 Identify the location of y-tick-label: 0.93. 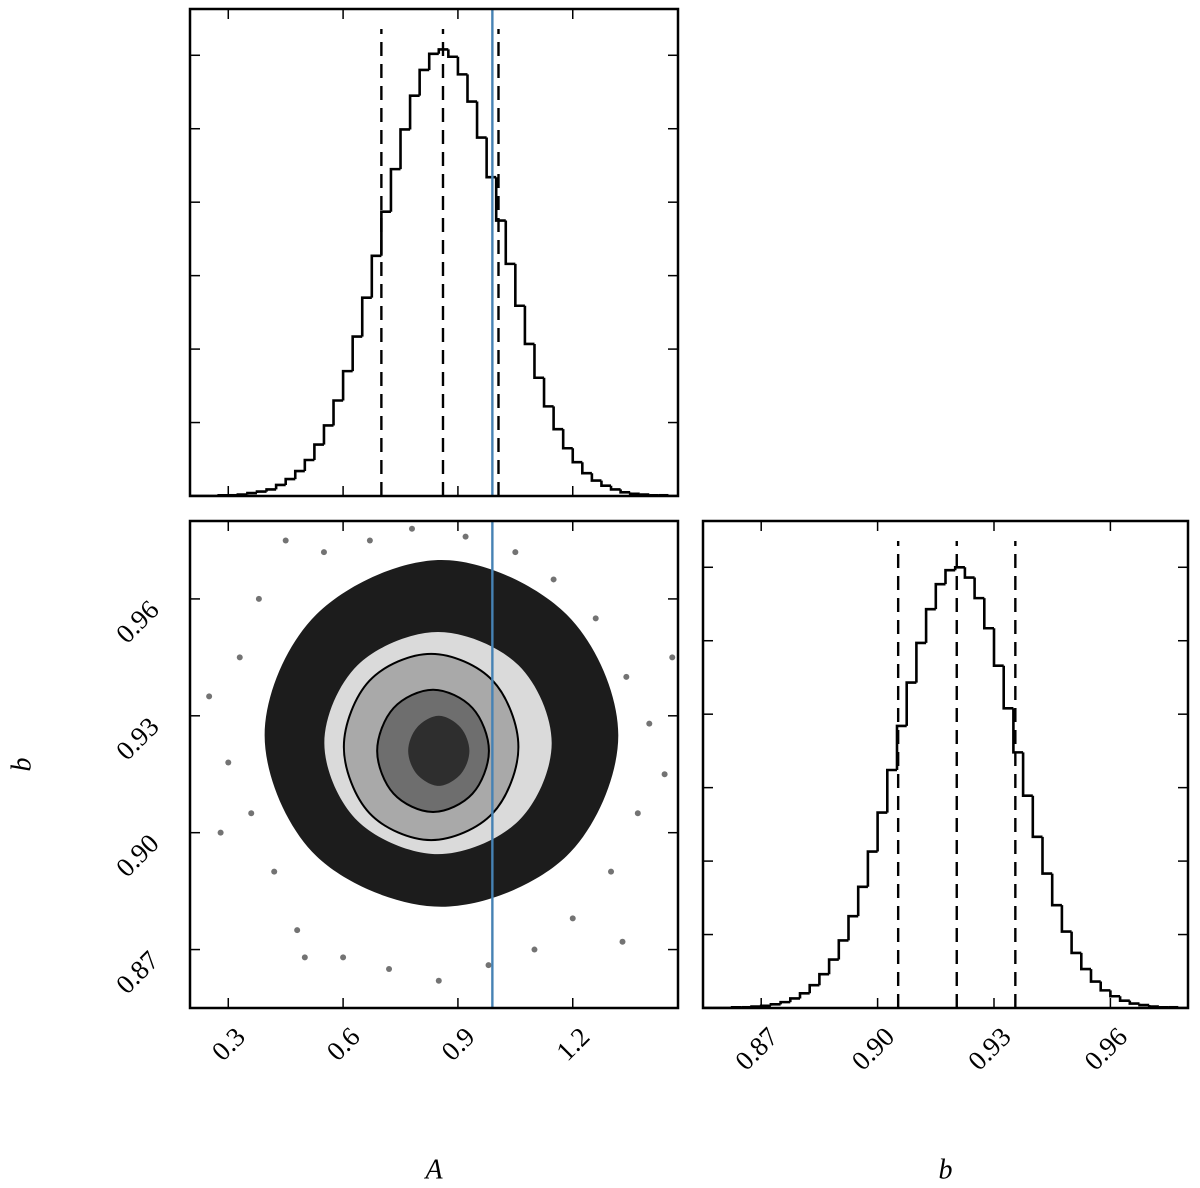
(137, 738).